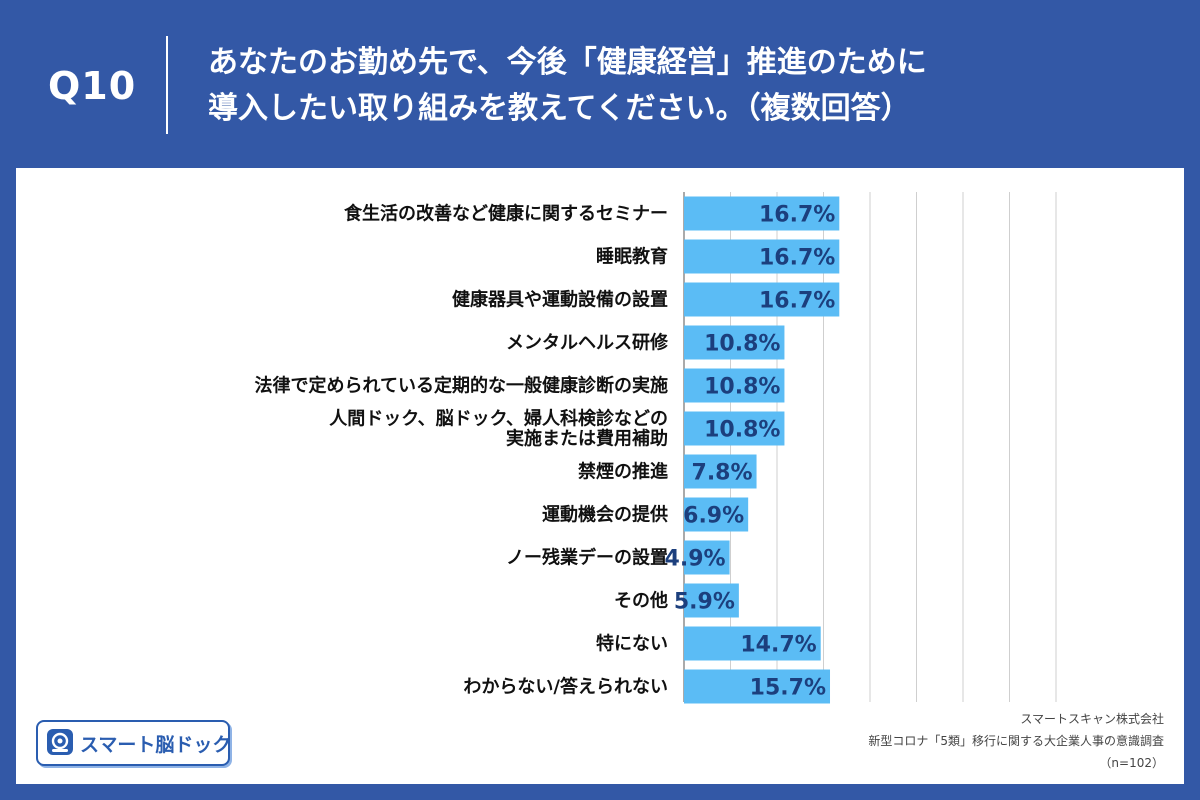  Describe the element at coordinates (92, 86) in the screenshot. I see `question-number: Q10` at that location.